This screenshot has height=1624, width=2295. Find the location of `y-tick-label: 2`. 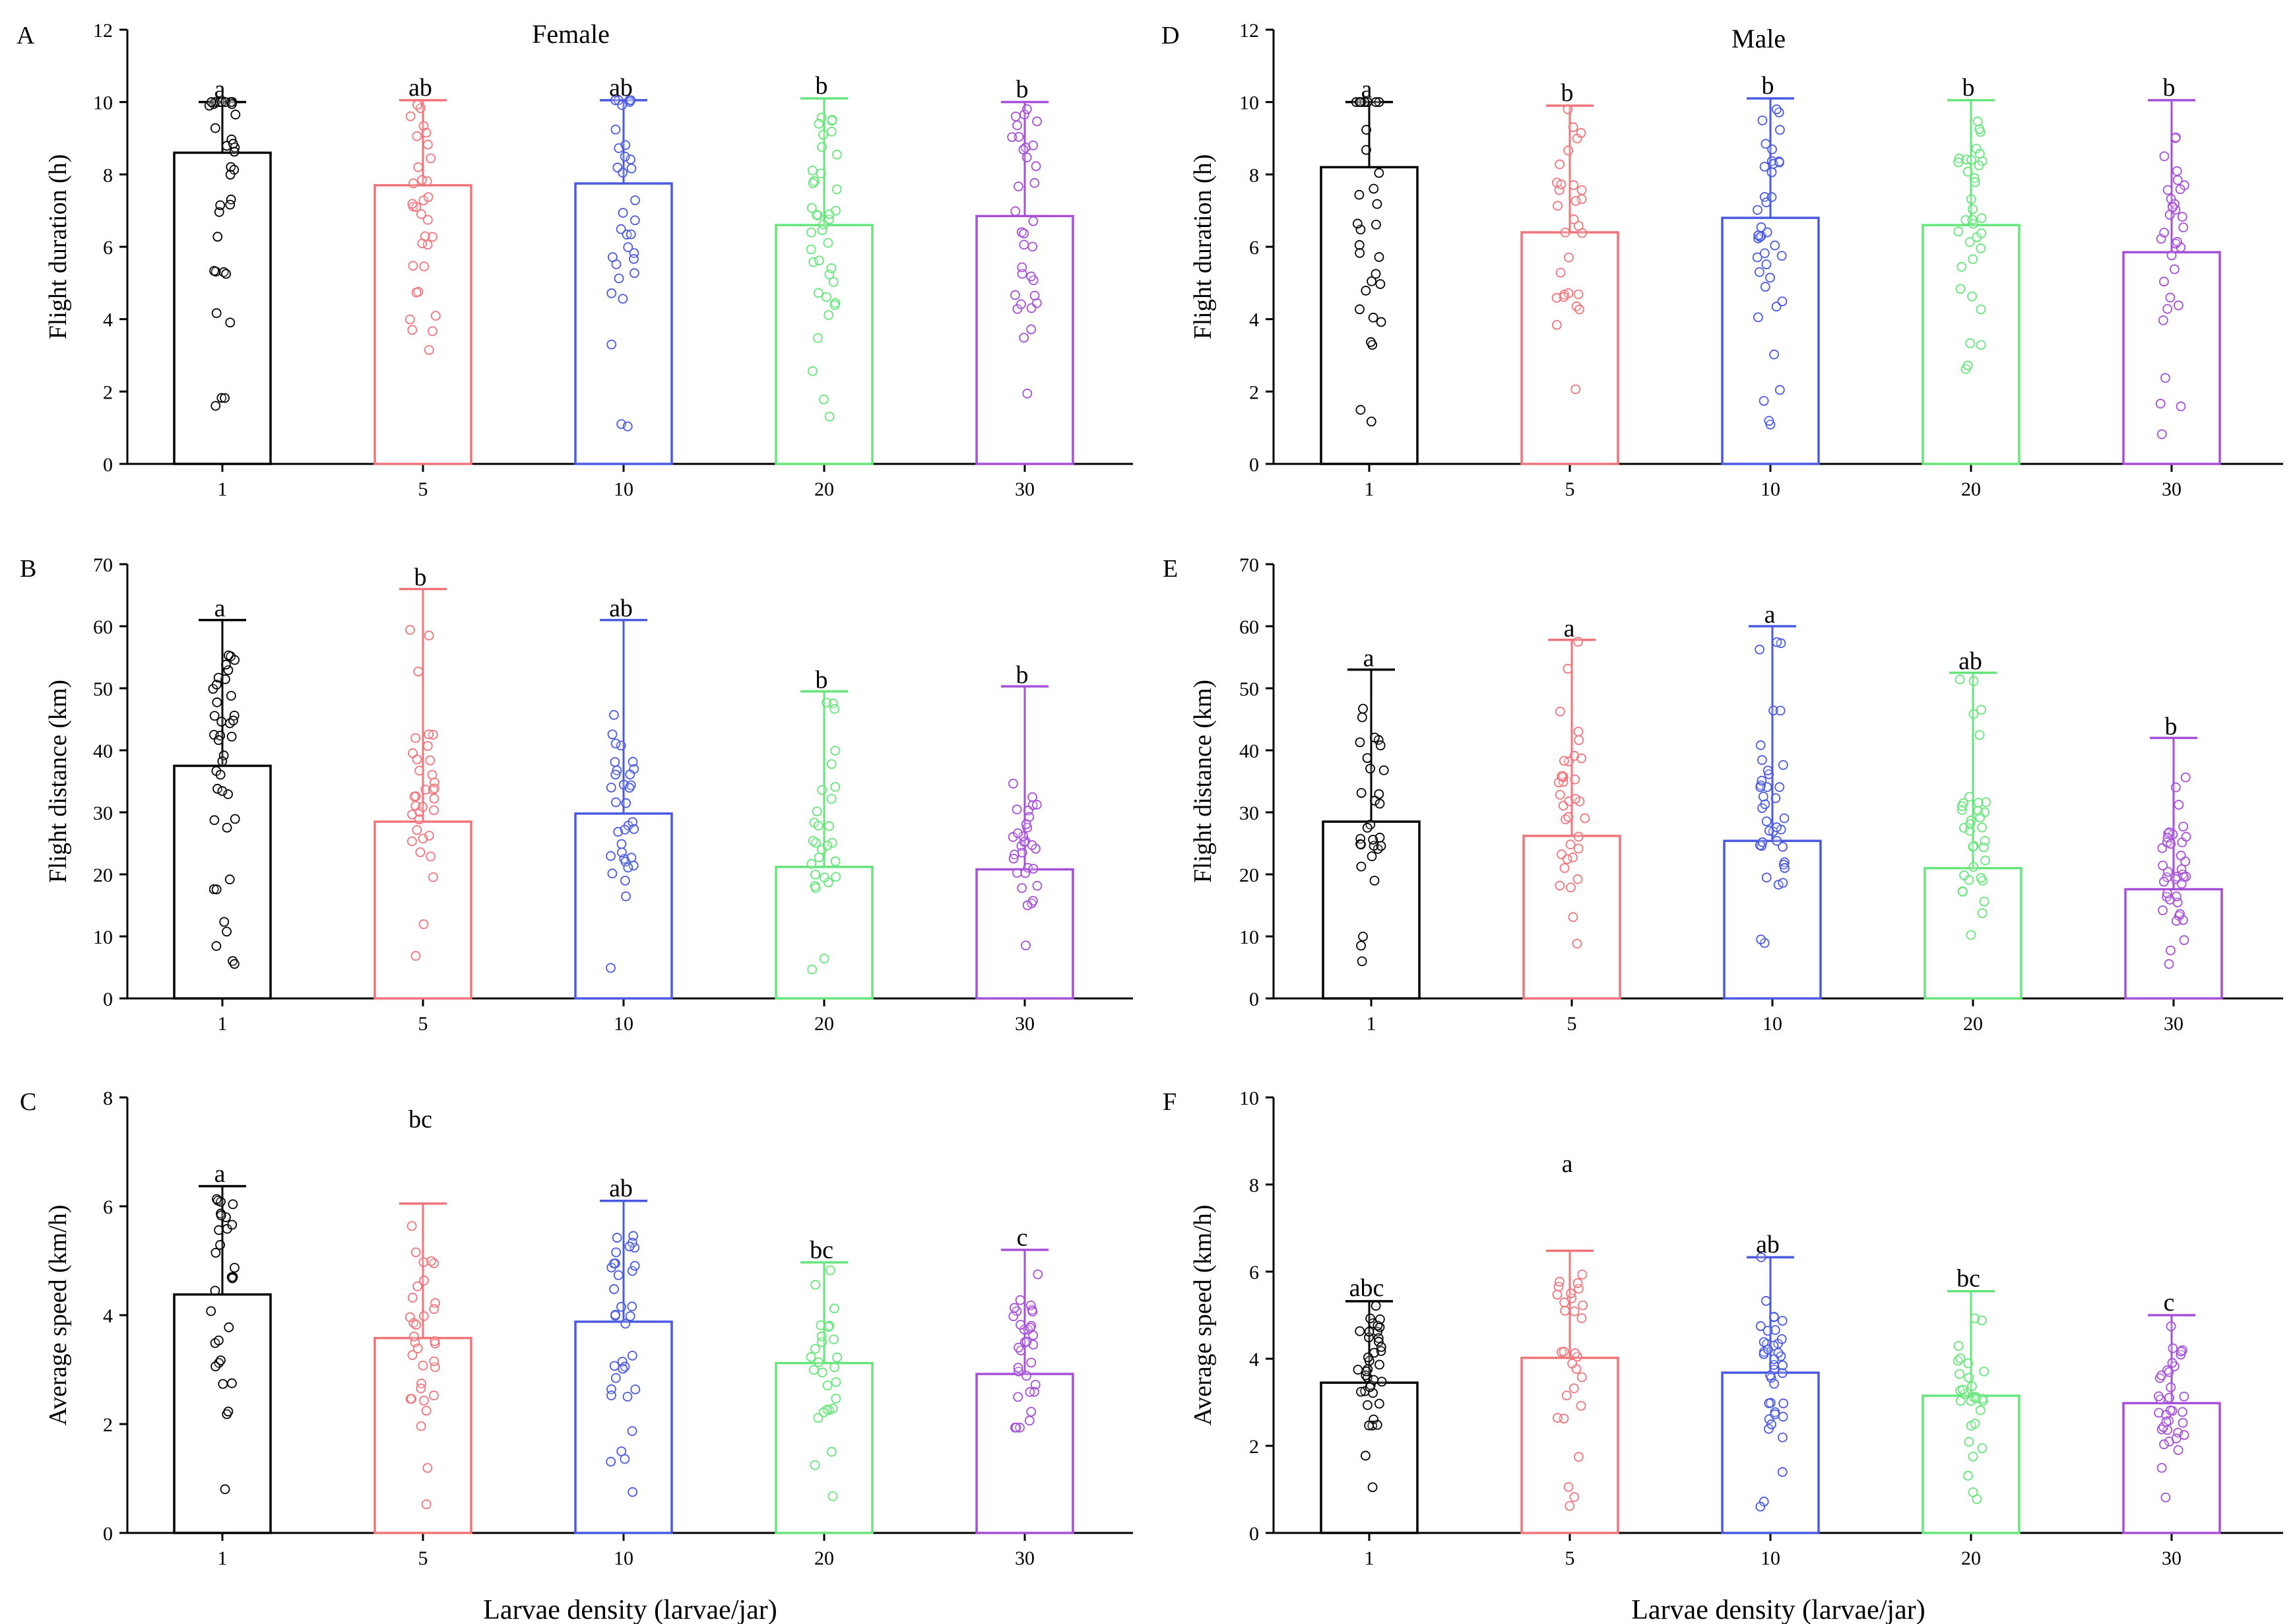

y-tick-label: 2 is located at coordinates (1254, 1447).